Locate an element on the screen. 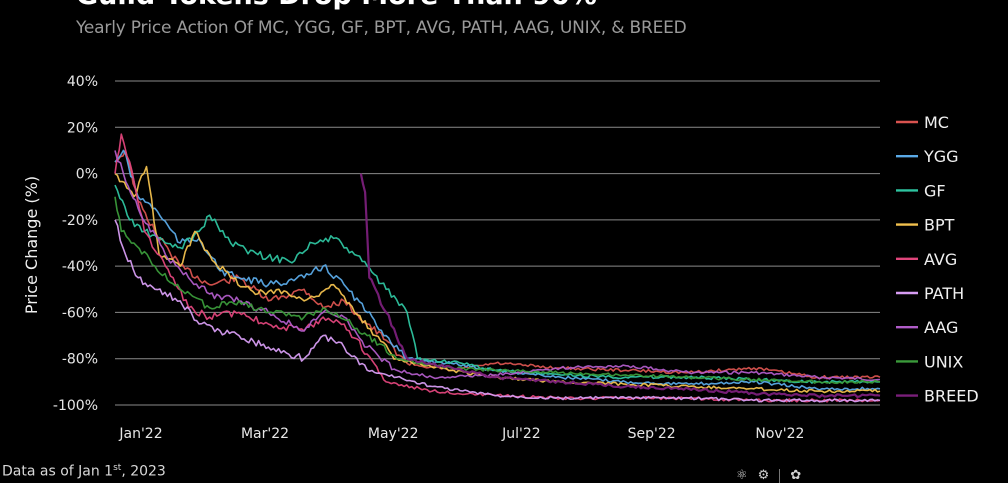  x-axis-ticks: Jan'22 Mar'22 May'22 Jul'22 Sep'22 Nov'22 is located at coordinates (461, 434).